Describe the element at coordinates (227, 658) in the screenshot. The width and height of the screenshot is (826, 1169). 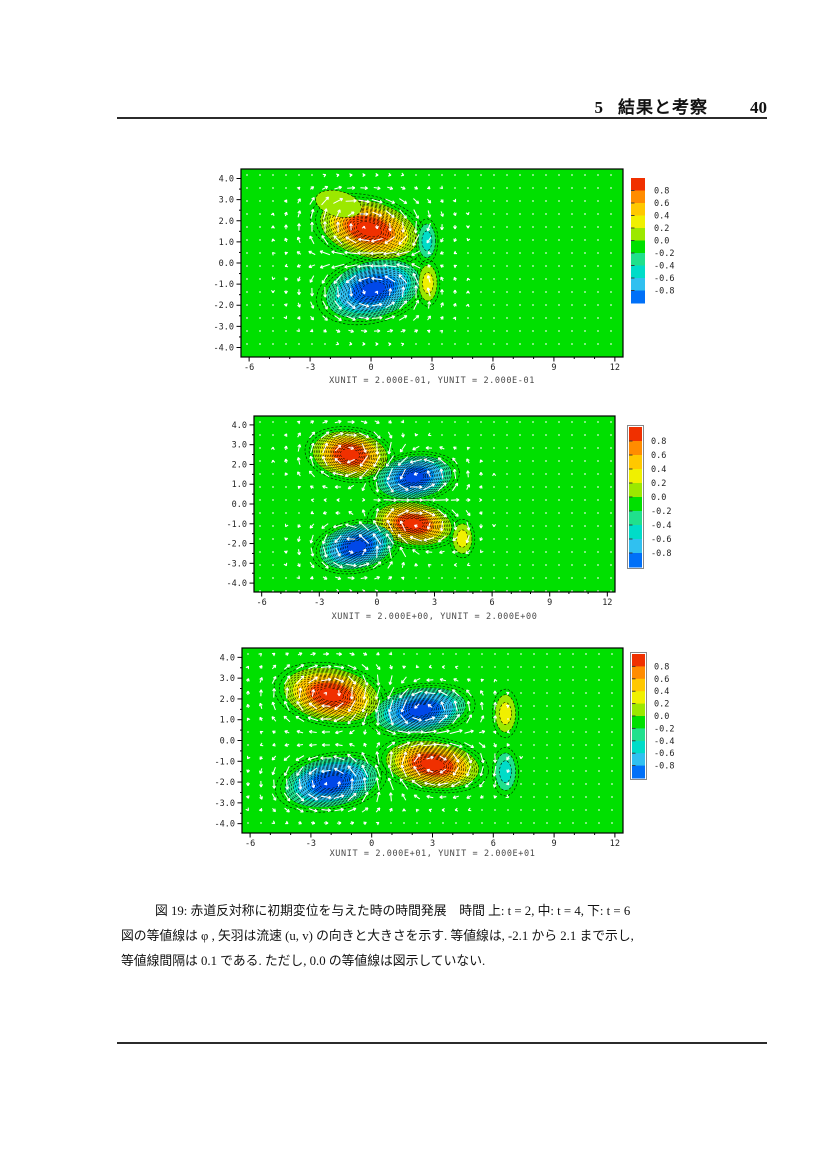
I see `y-tick-label: 4.0` at that location.